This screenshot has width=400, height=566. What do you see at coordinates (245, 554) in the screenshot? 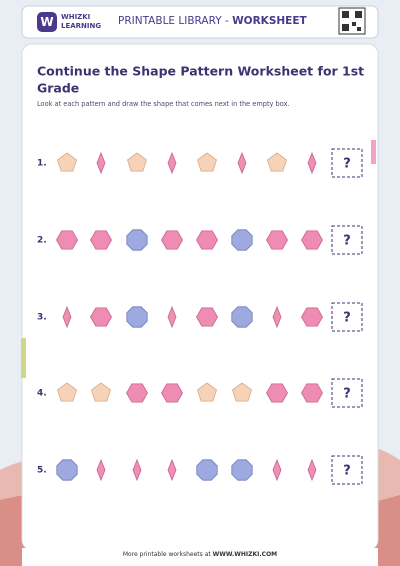
I see `footer-link: WWW.WHIZKI.COM` at bounding box center [245, 554].